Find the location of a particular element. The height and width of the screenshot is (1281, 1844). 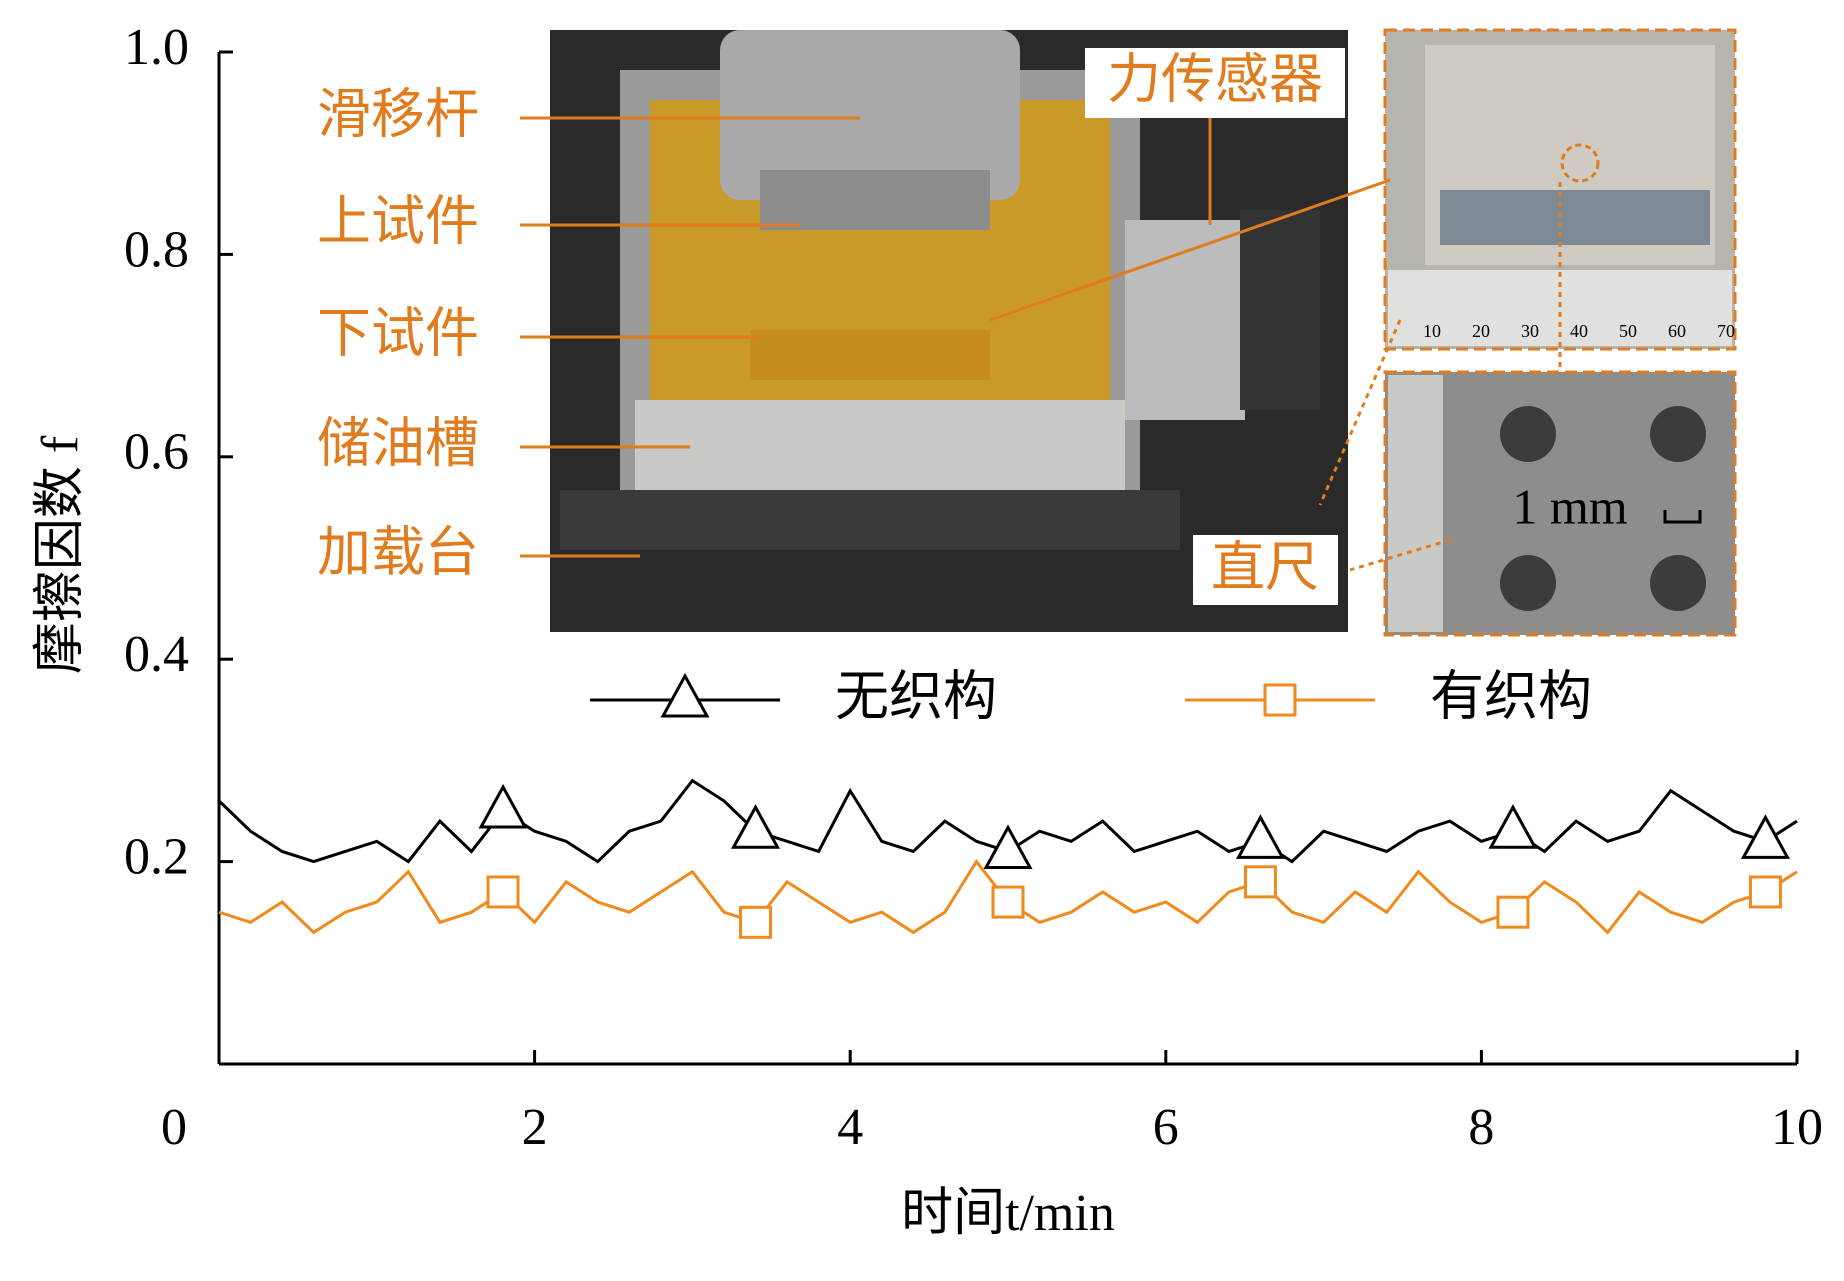

legend-label: 有织构 is located at coordinates (1511, 696).